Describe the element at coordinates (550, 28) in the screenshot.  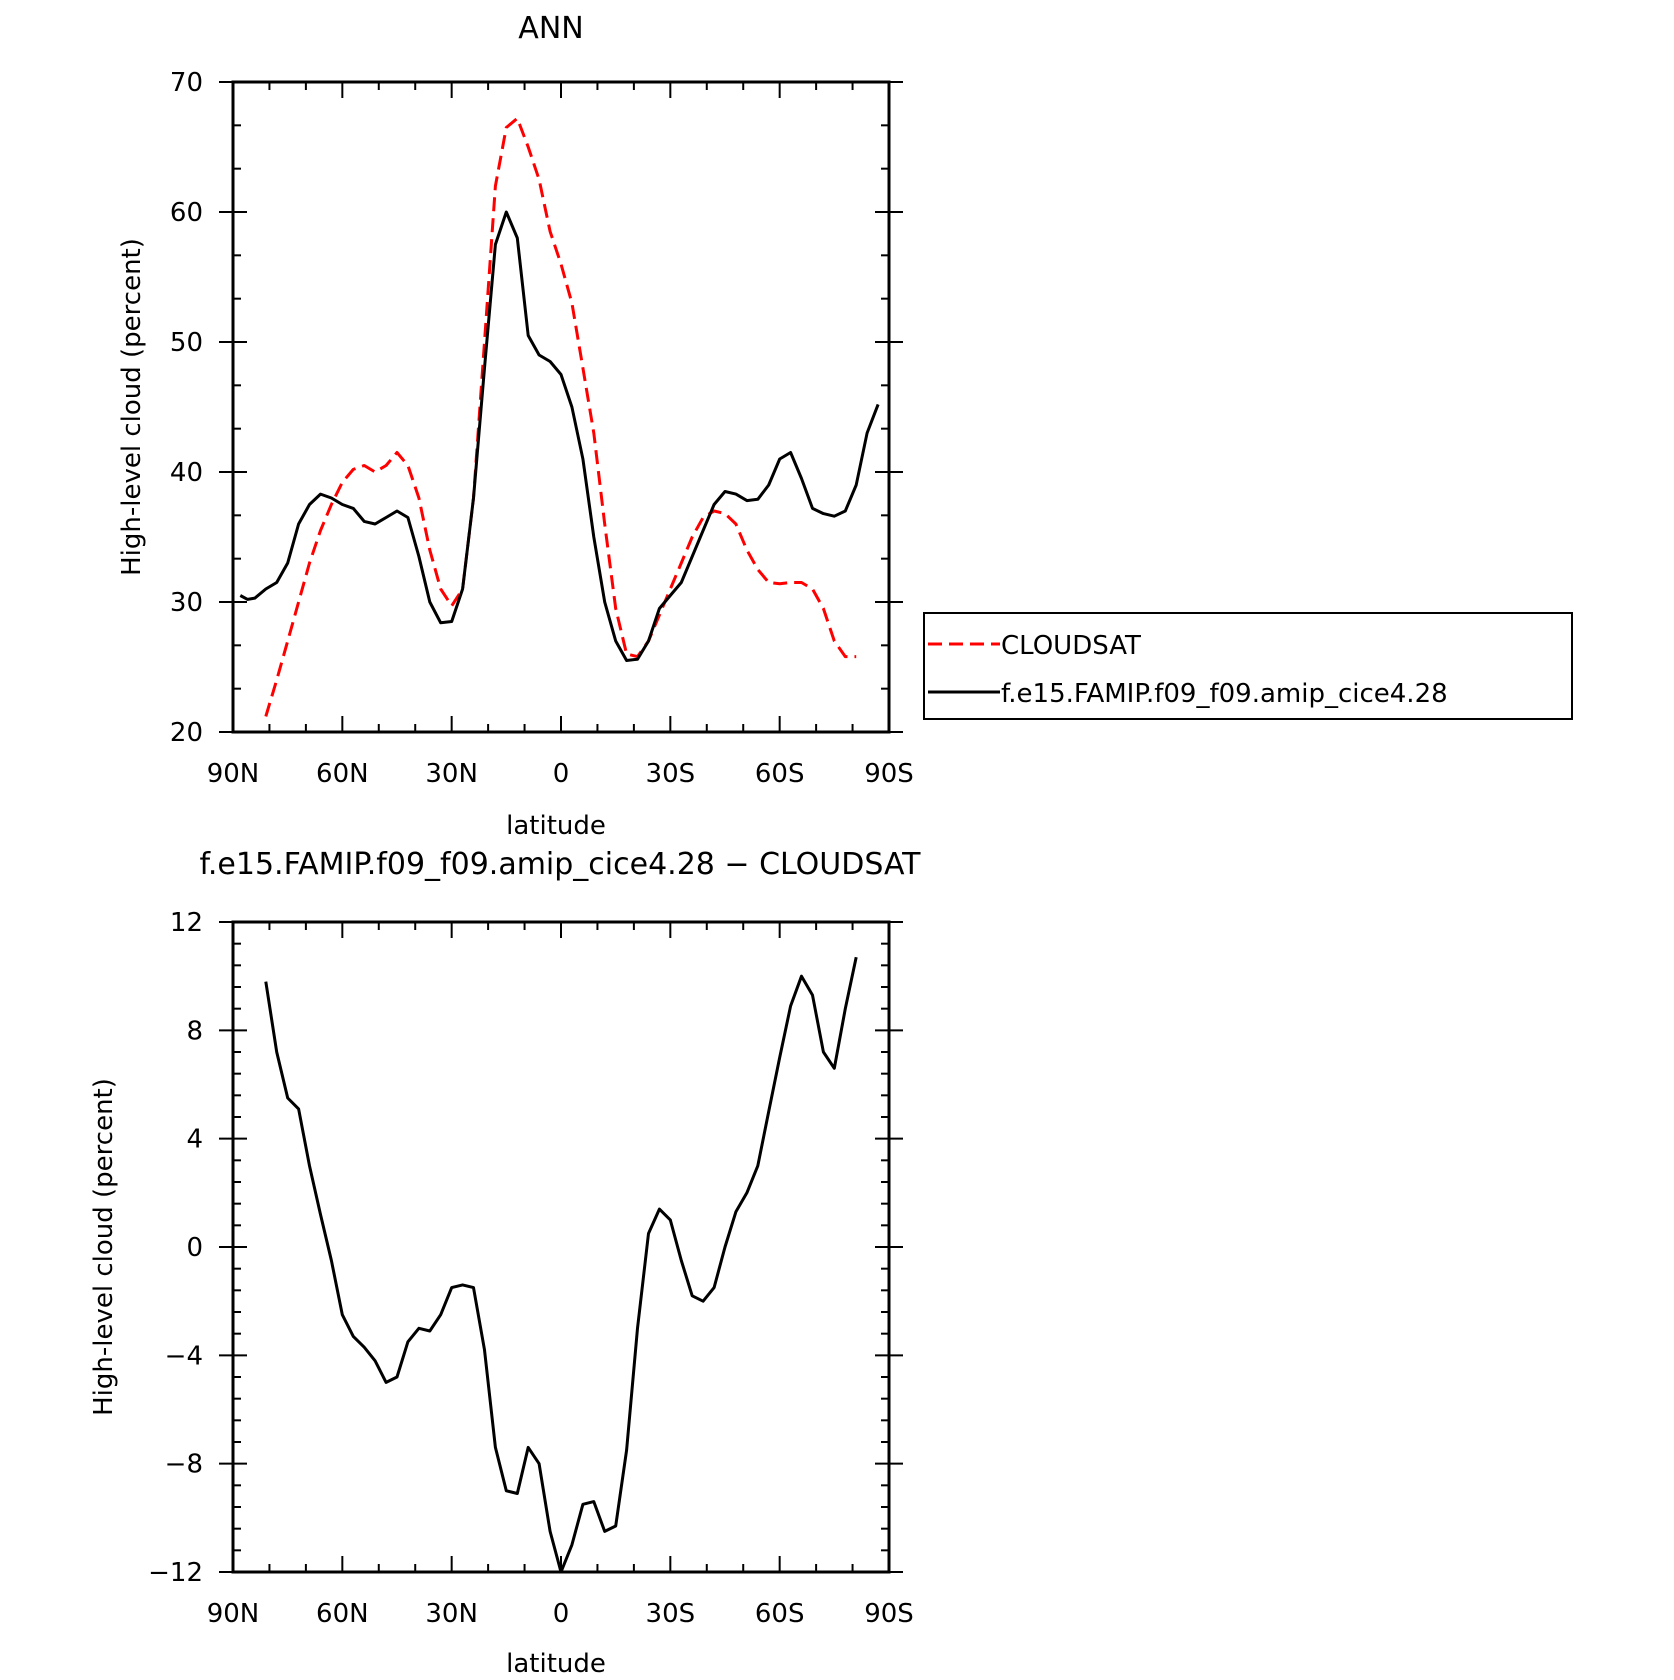
I see `chart-title: ANN` at that location.